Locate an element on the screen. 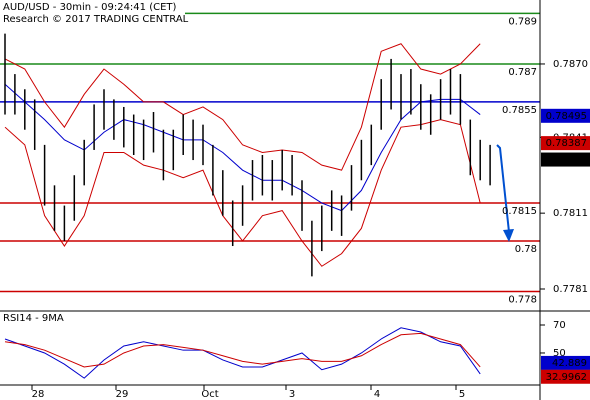  x-tick-label: 4 is located at coordinates (377, 394).